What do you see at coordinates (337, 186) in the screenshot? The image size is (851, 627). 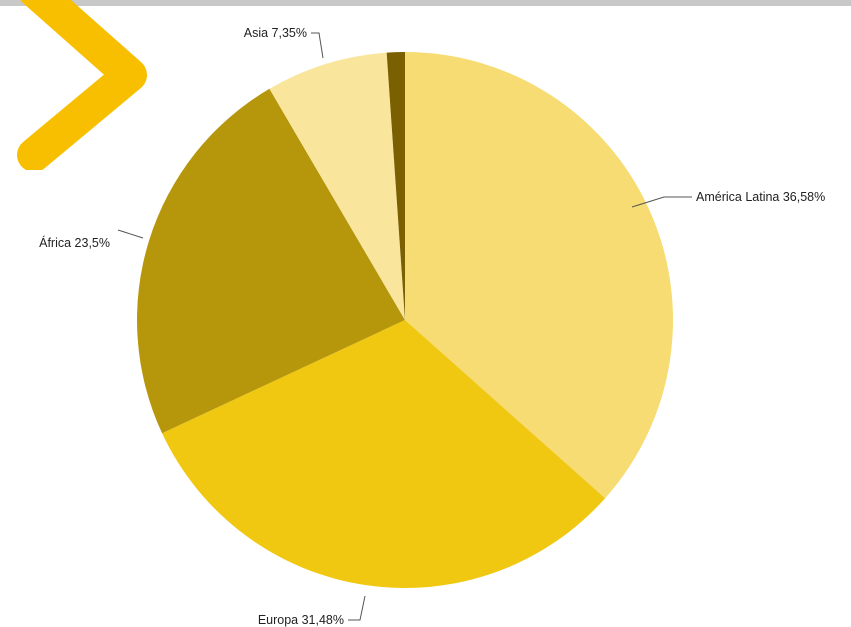 I see `pie-slice-asia` at bounding box center [337, 186].